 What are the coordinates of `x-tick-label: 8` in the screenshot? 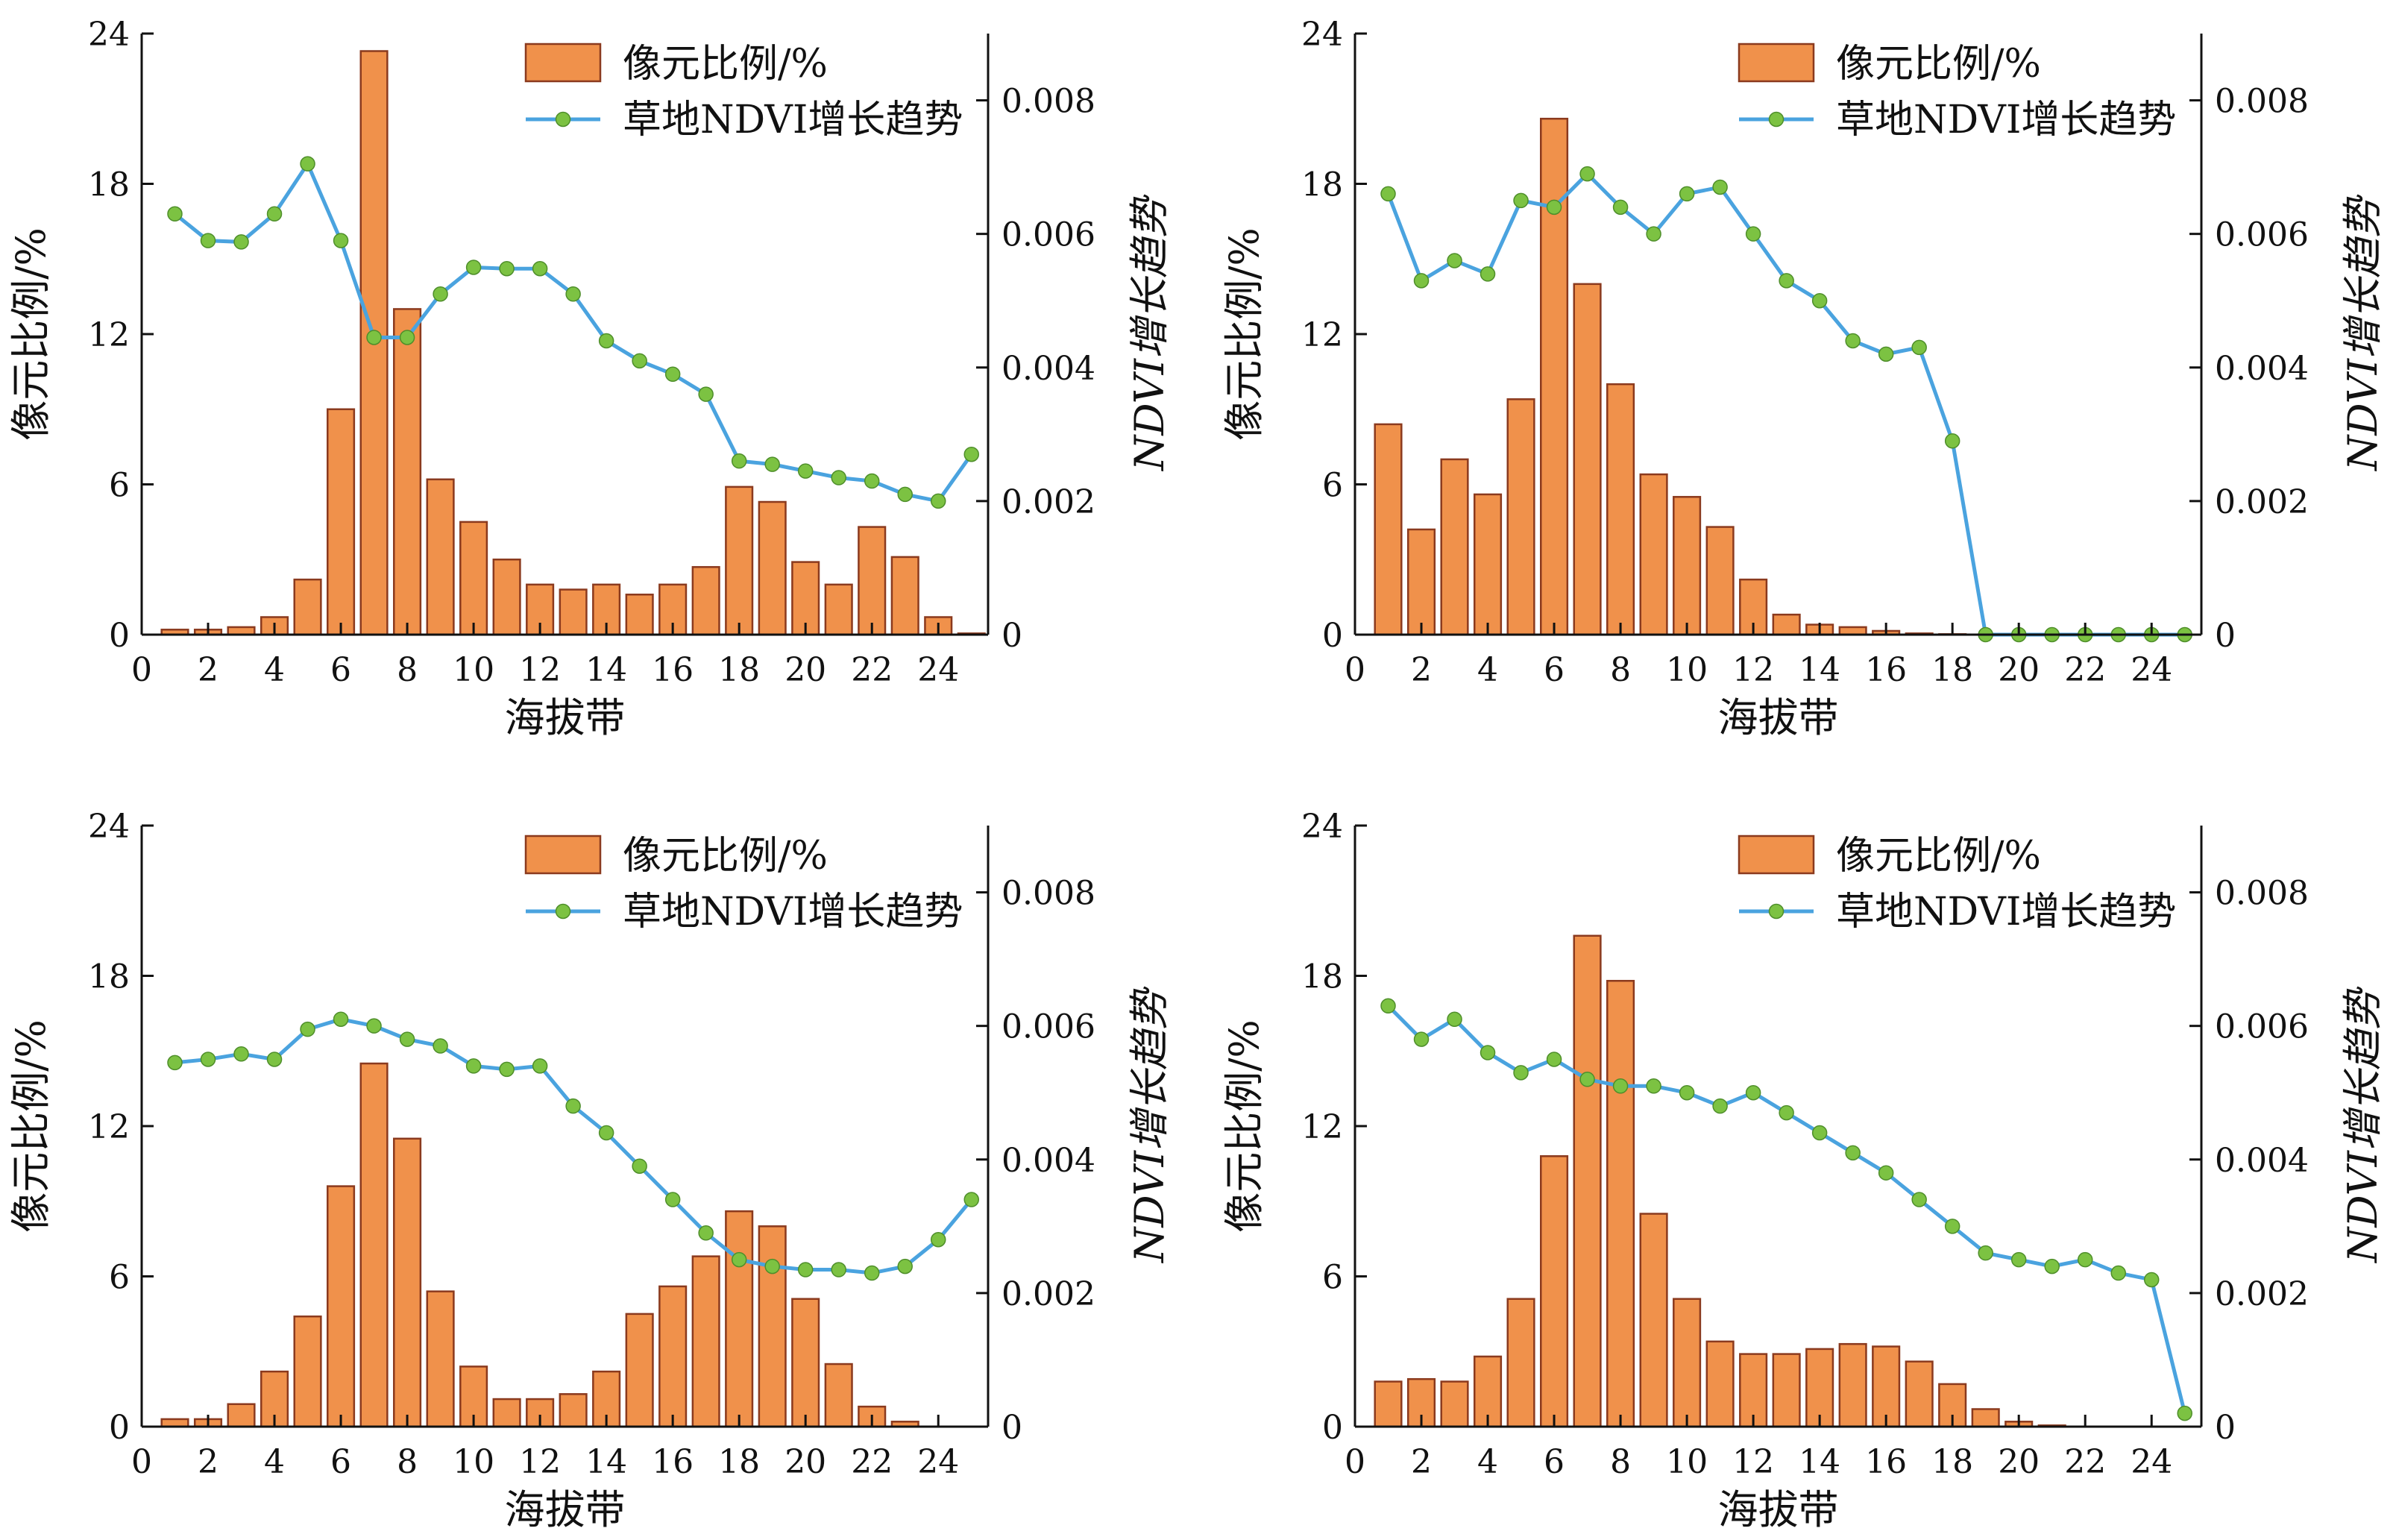 It's located at (407, 1462).